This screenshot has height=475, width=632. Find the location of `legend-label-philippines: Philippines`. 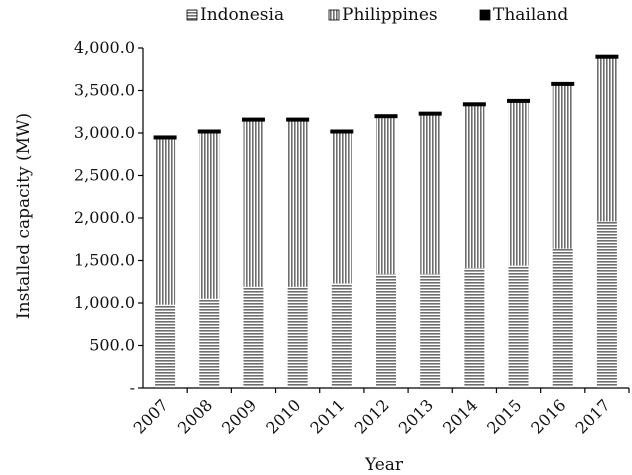

legend-label-philippines: Philippines is located at coordinates (390, 15).